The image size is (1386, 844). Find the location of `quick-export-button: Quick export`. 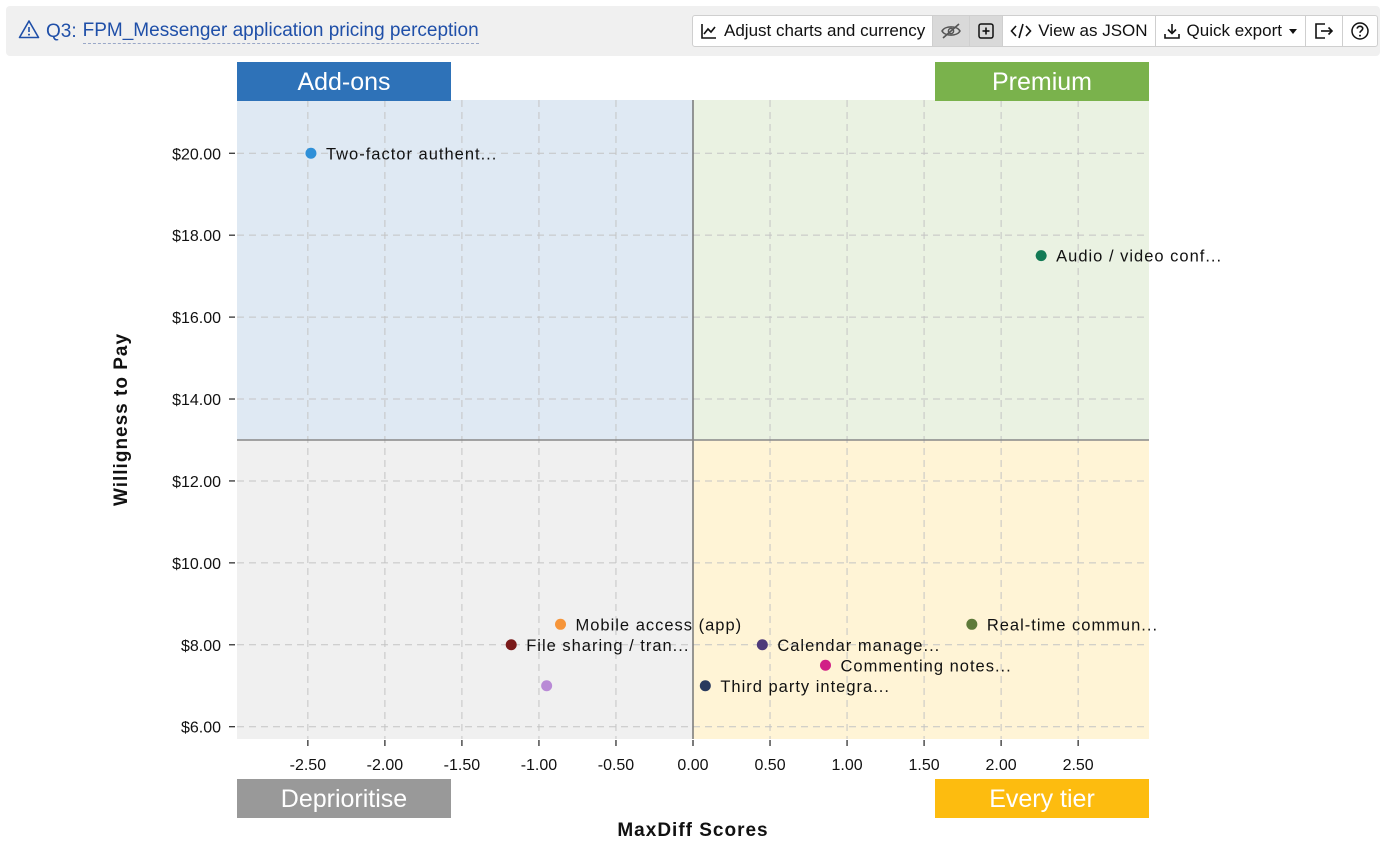

quick-export-button: Quick export is located at coordinates (1231, 31).